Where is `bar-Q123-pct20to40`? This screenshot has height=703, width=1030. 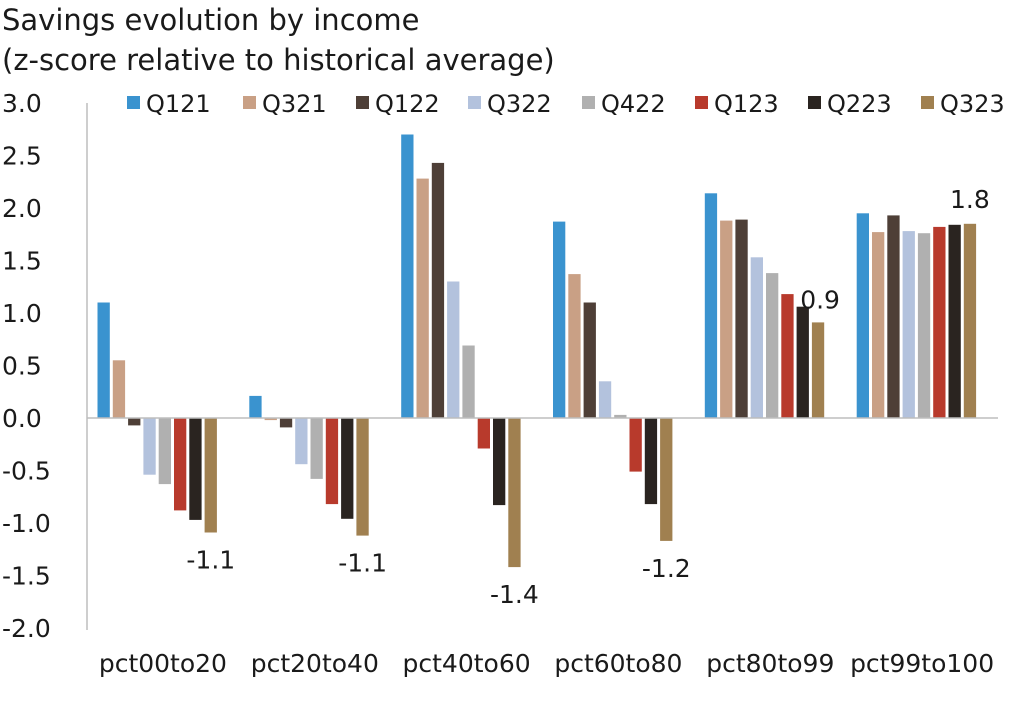 bar-Q123-pct20to40 is located at coordinates (332, 461).